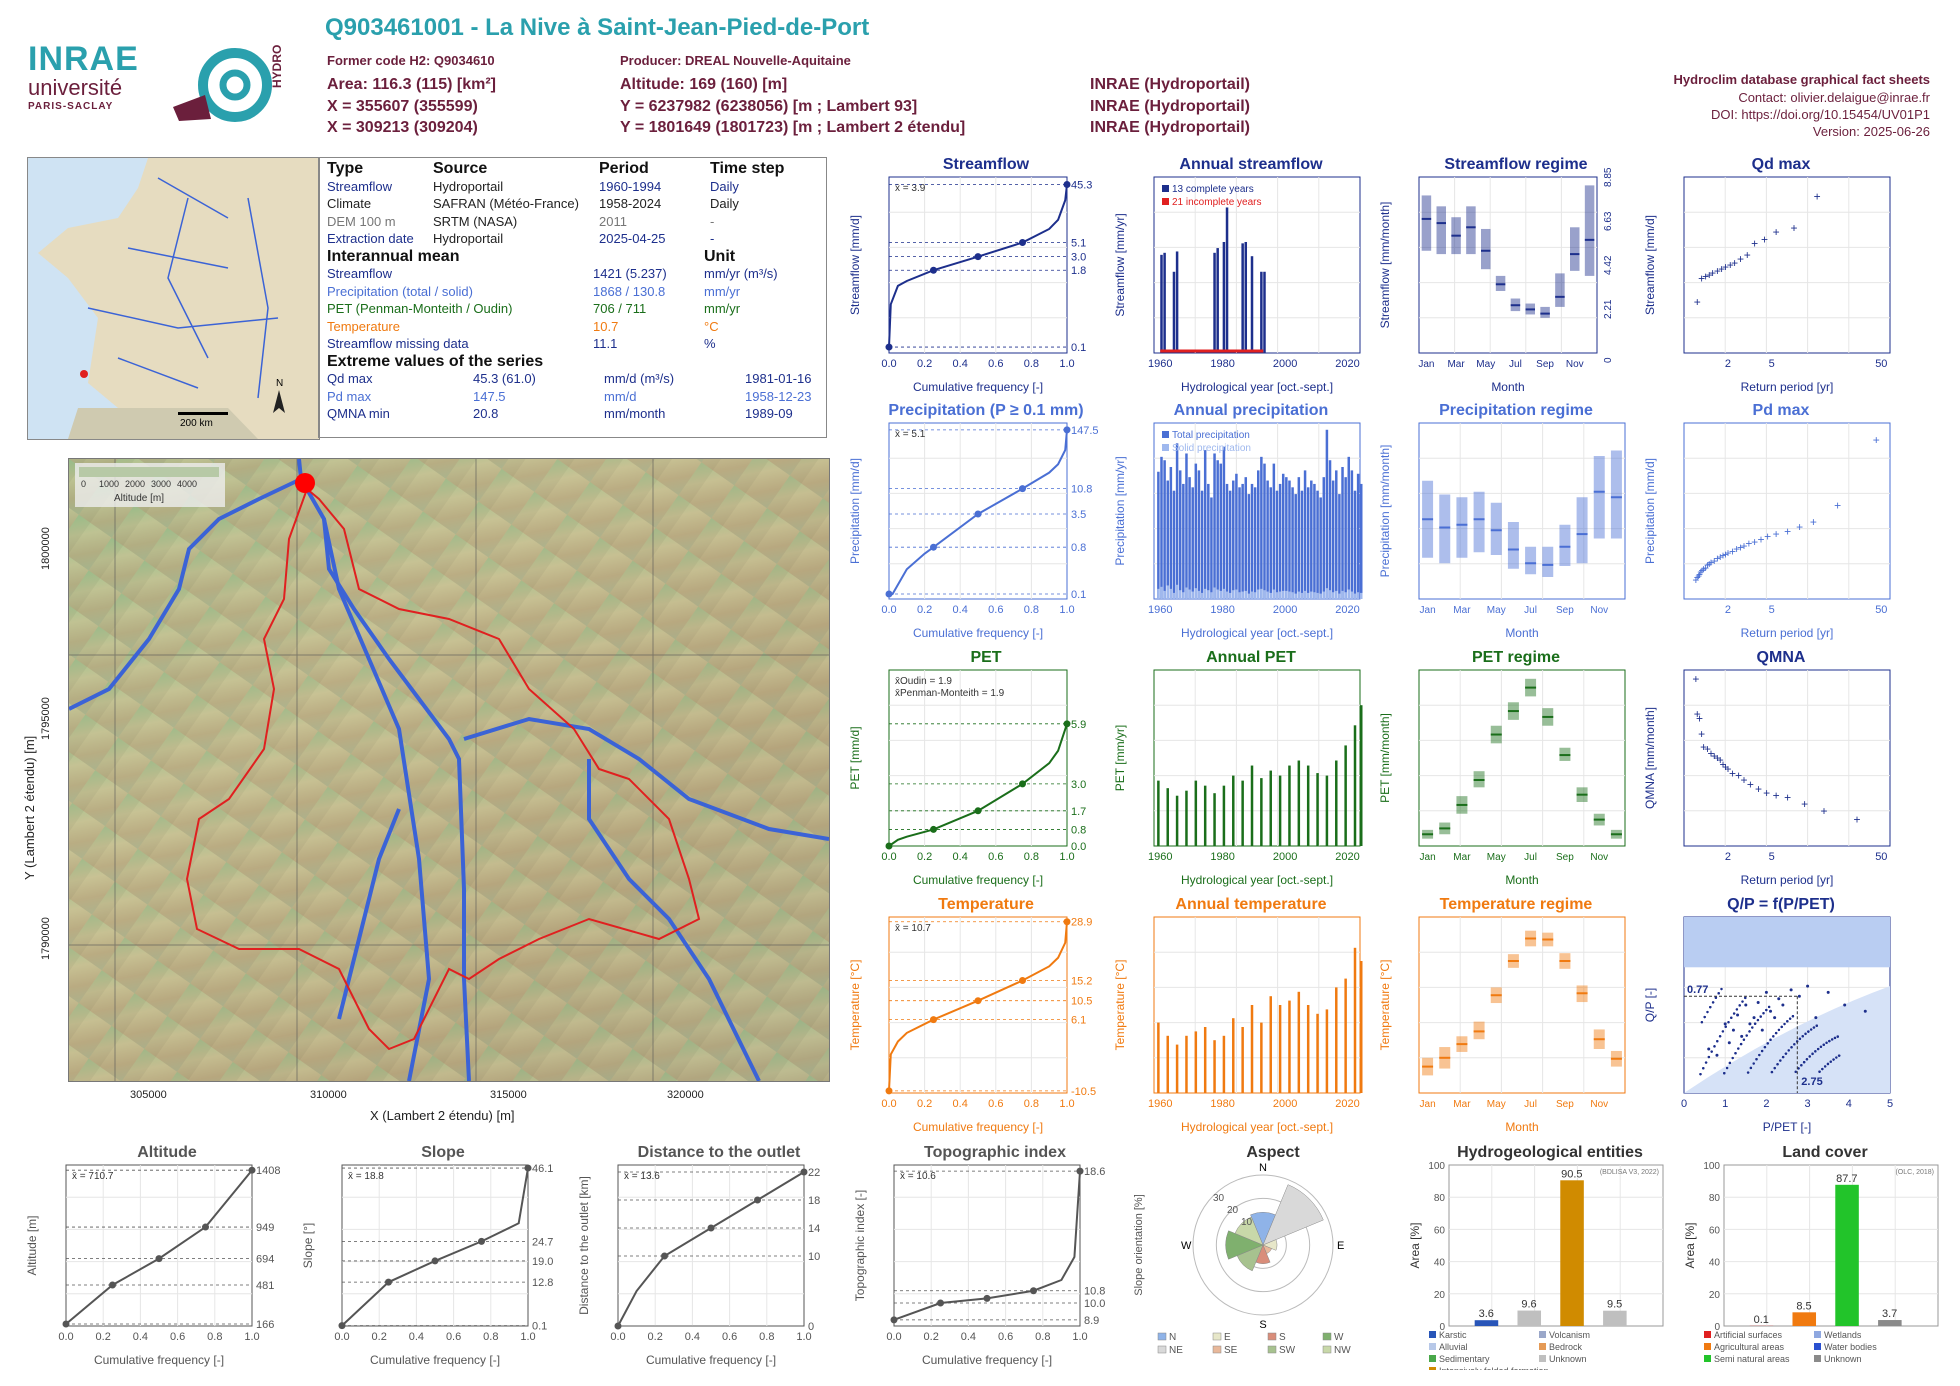 Image resolution: width=1960 pixels, height=1386 pixels. Describe the element at coordinates (32, 1245) in the screenshot. I see `y-axis-label: Altitude [m]` at that location.